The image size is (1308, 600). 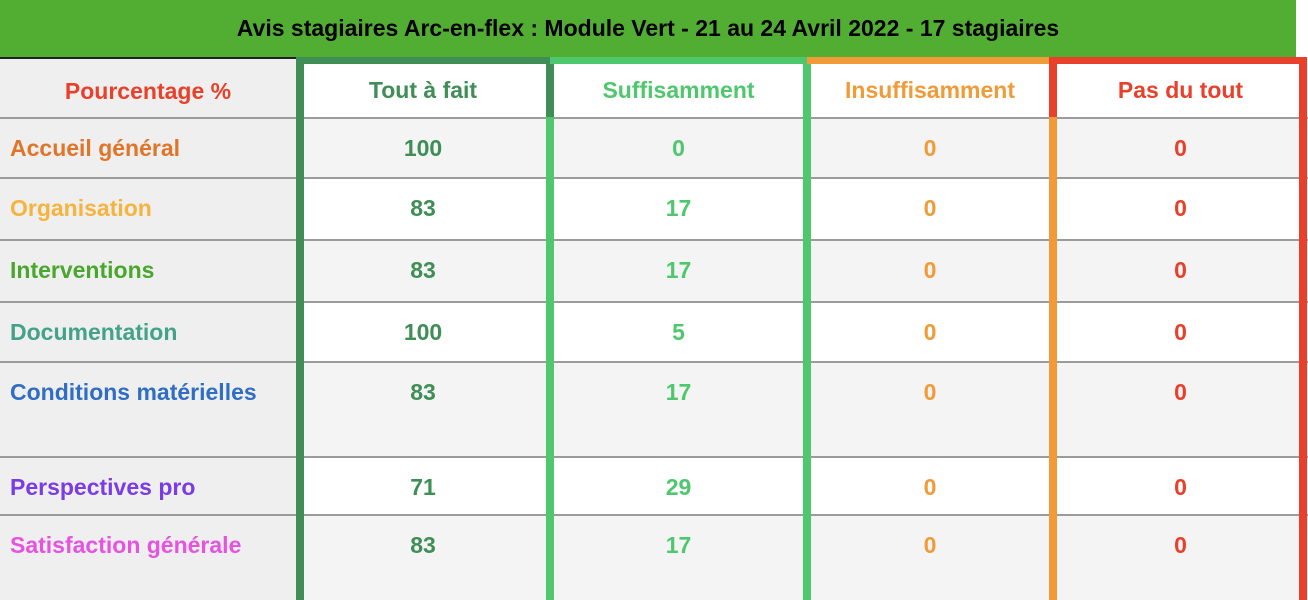 What do you see at coordinates (1053, 358) in the screenshot?
I see `col3-col4-border-body` at bounding box center [1053, 358].